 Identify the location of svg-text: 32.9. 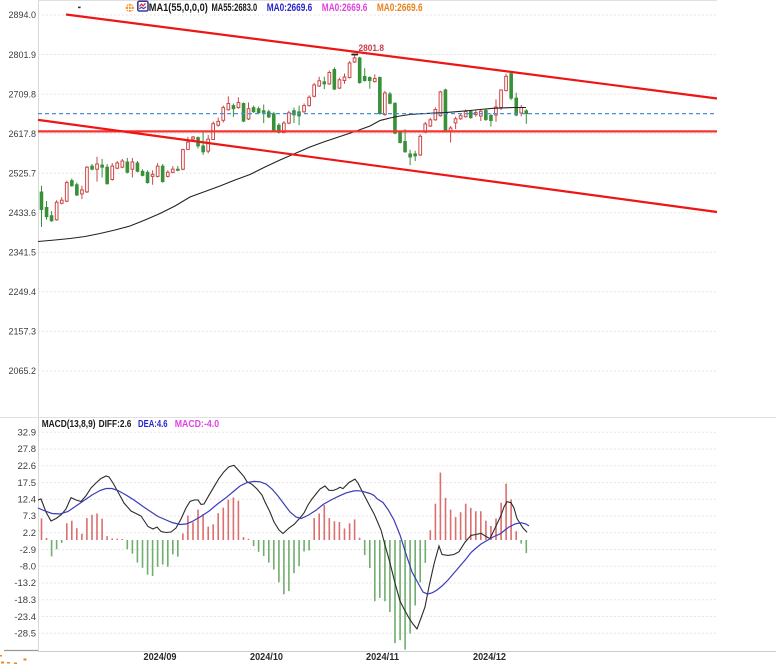
(27, 433).